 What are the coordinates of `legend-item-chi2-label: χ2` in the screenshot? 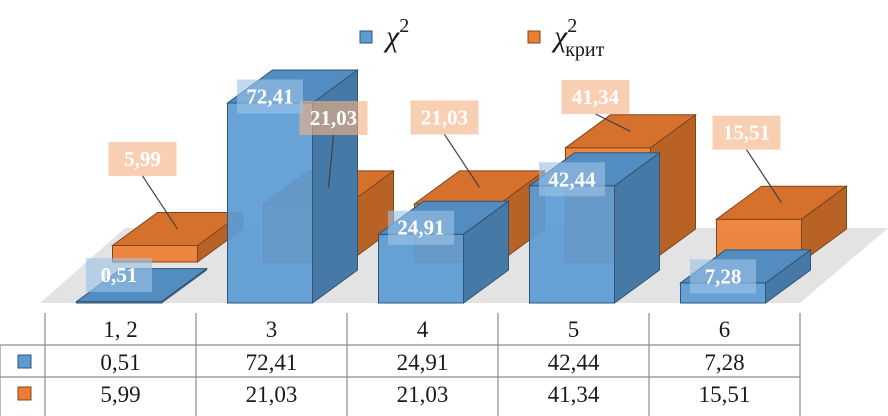 It's located at (396, 34).